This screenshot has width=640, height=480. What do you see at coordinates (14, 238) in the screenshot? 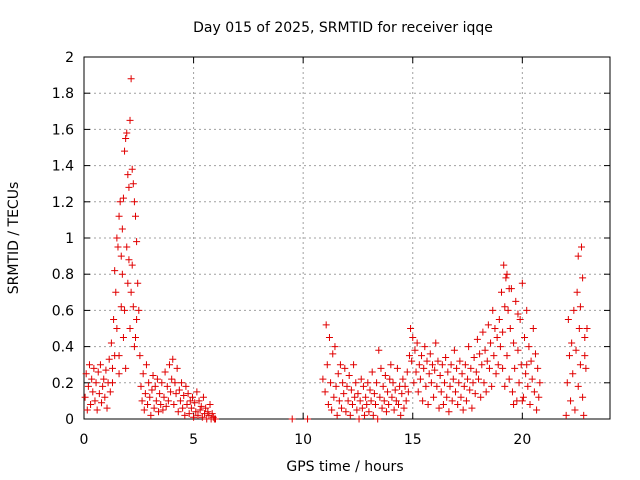
I see `y-axis-label: SRMTID / TECUs` at bounding box center [14, 238].